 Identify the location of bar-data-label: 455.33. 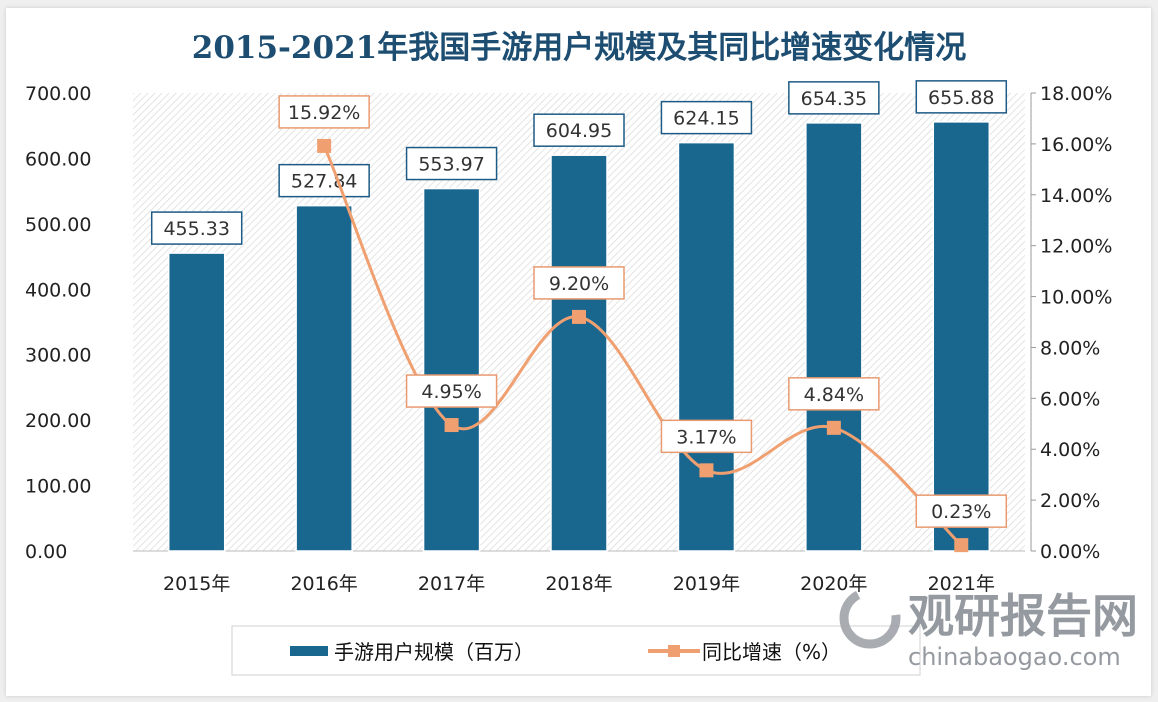
(196, 229).